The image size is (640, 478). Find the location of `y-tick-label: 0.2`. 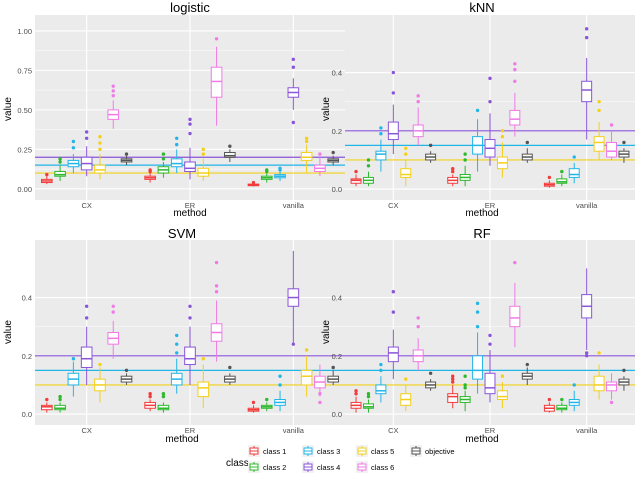

y-tick-label: 0.2 is located at coordinates (337, 131).